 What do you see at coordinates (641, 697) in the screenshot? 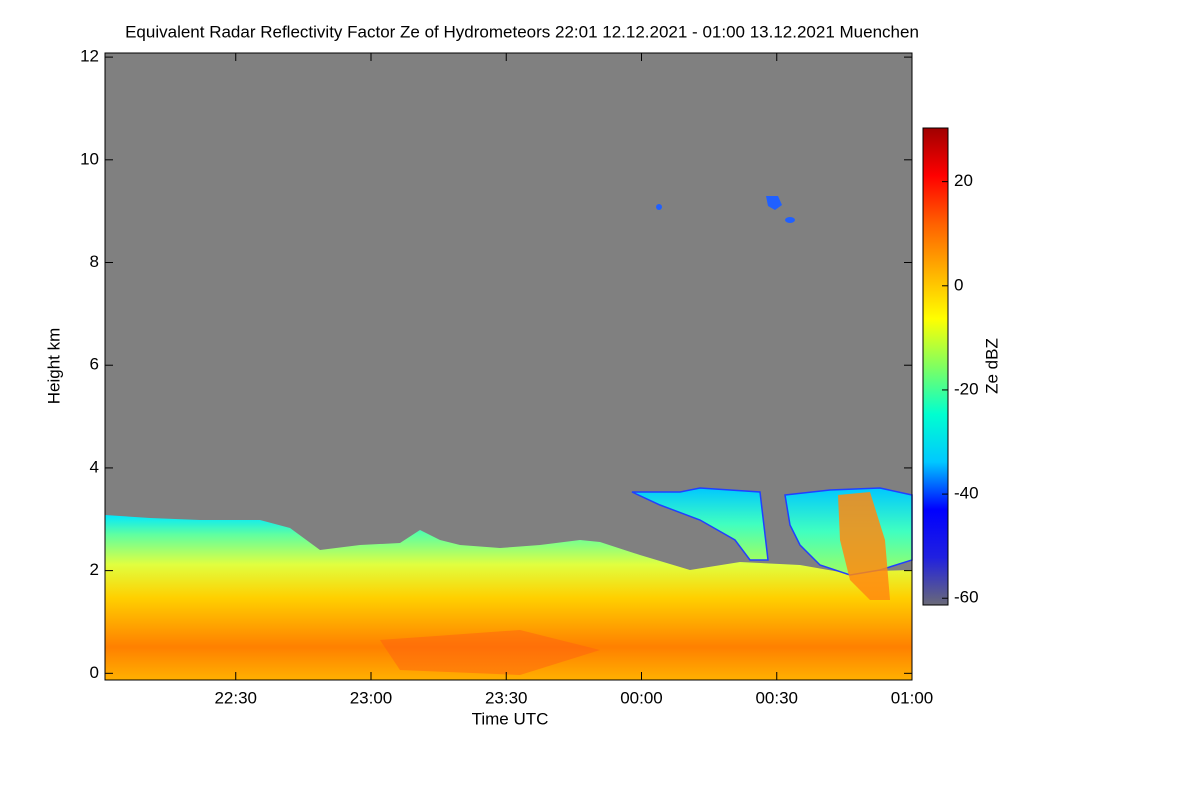
I see `x-tick-label: 00:00` at bounding box center [641, 697].